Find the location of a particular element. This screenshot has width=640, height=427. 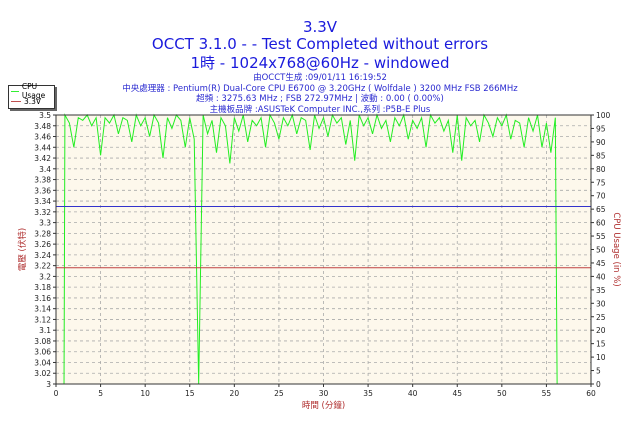

x-tick-label: 30 is located at coordinates (324, 393).